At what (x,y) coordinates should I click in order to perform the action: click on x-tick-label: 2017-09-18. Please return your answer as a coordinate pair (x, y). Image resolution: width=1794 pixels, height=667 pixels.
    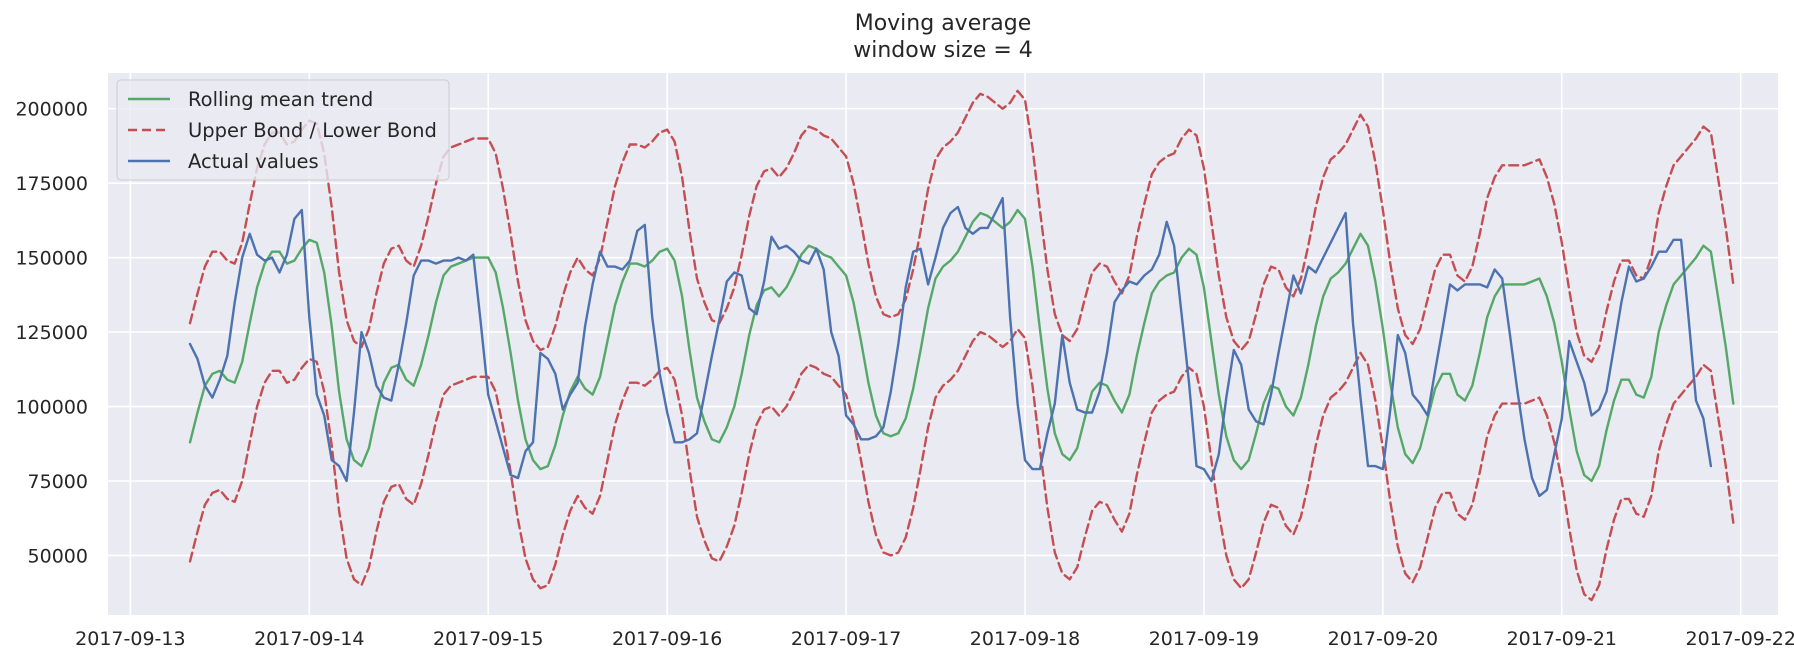
    Looking at the image, I should click on (1025, 639).